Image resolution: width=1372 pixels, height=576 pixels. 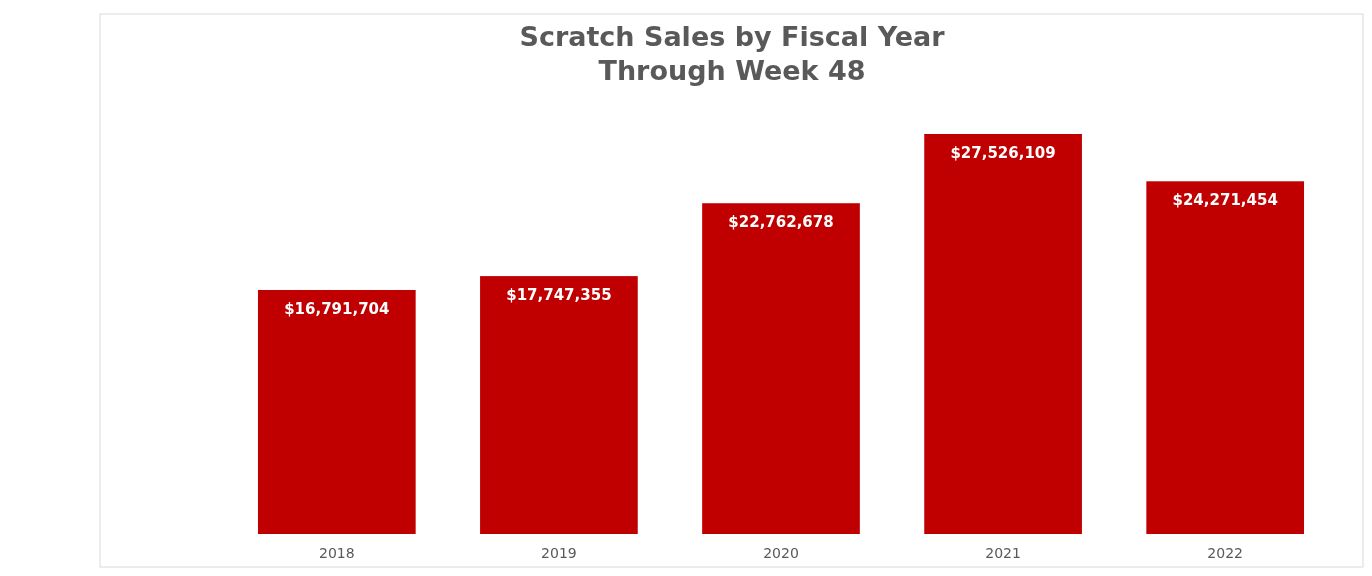 I want to click on chart-title: Scratch Sales by Fiscal Year Through Week 48, so click(x=732, y=53).